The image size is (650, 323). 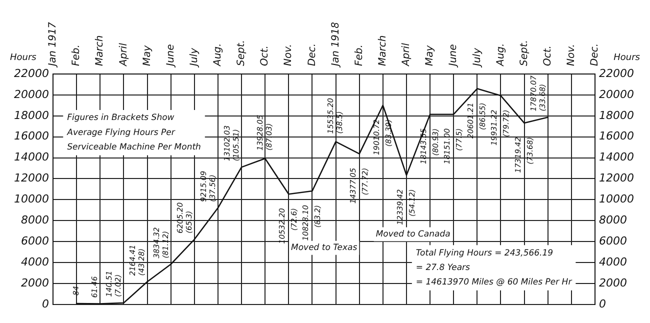 I want to click on annotation: = 27.8 Years, so click(x=443, y=267).